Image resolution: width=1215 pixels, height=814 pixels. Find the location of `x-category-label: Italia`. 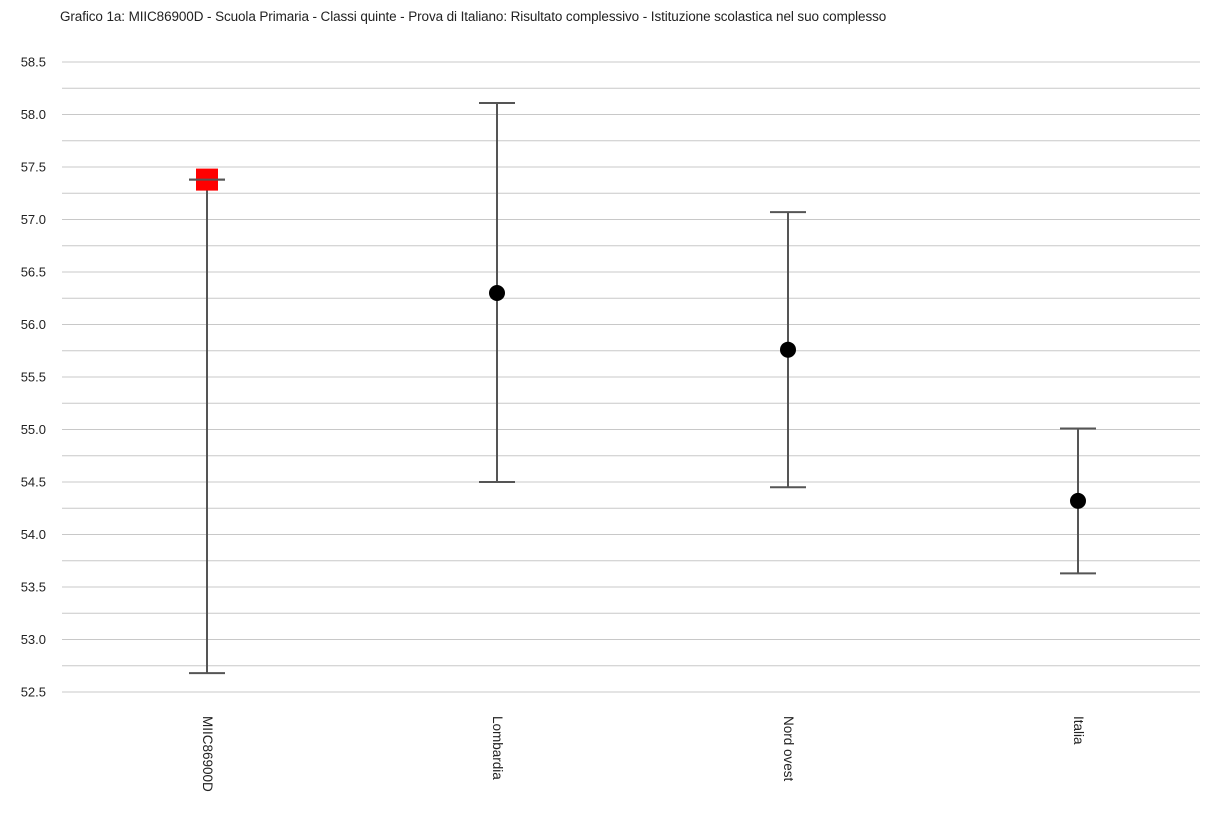

x-category-label: Italia is located at coordinates (1078, 730).